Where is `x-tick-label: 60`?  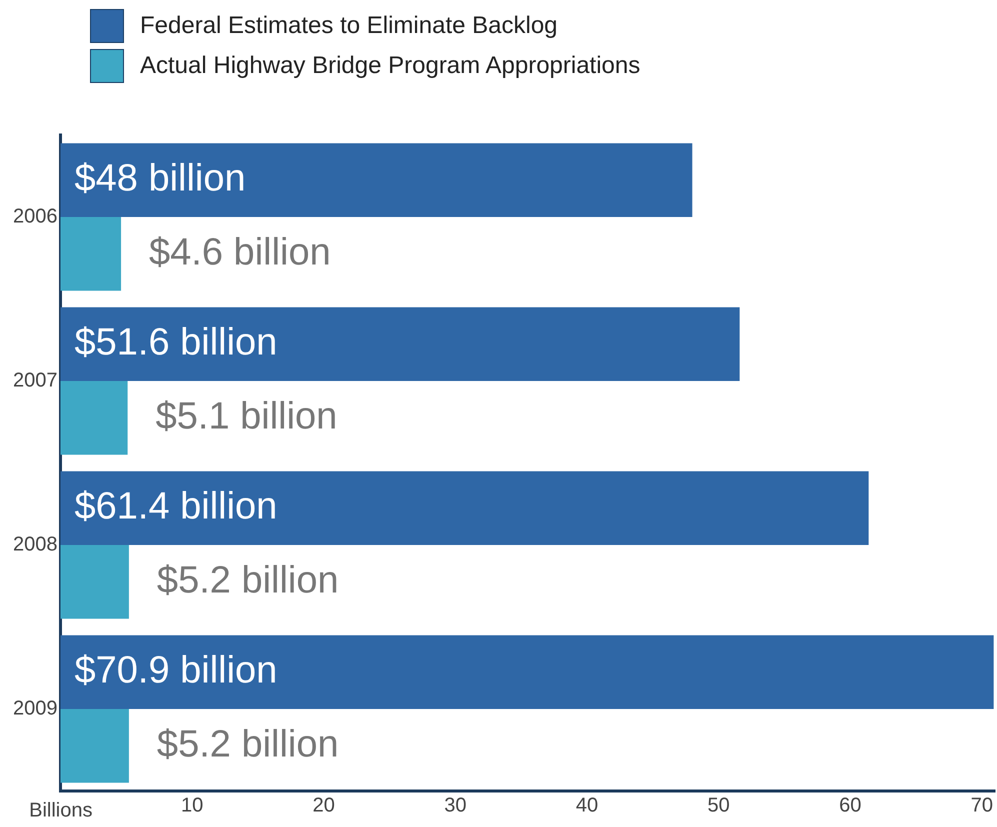
x-tick-label: 60 is located at coordinates (850, 805).